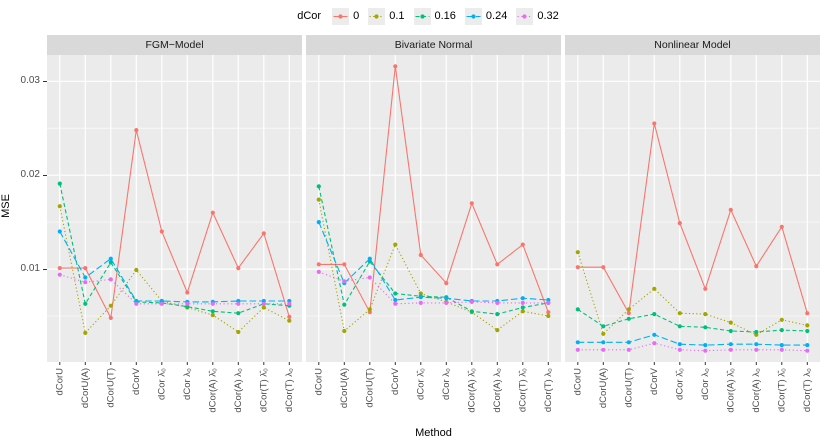  What do you see at coordinates (577, 382) in the screenshot?
I see `x-tick-label: dCorU` at bounding box center [577, 382].